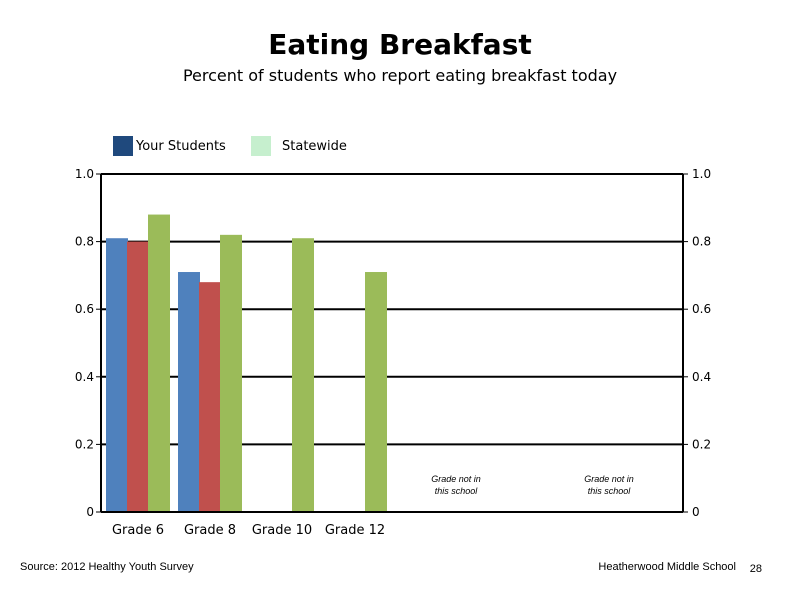 Image resolution: width=800 pixels, height=600 pixels. What do you see at coordinates (314, 146) in the screenshot?
I see `legend-label-statewide: Statewide` at bounding box center [314, 146].